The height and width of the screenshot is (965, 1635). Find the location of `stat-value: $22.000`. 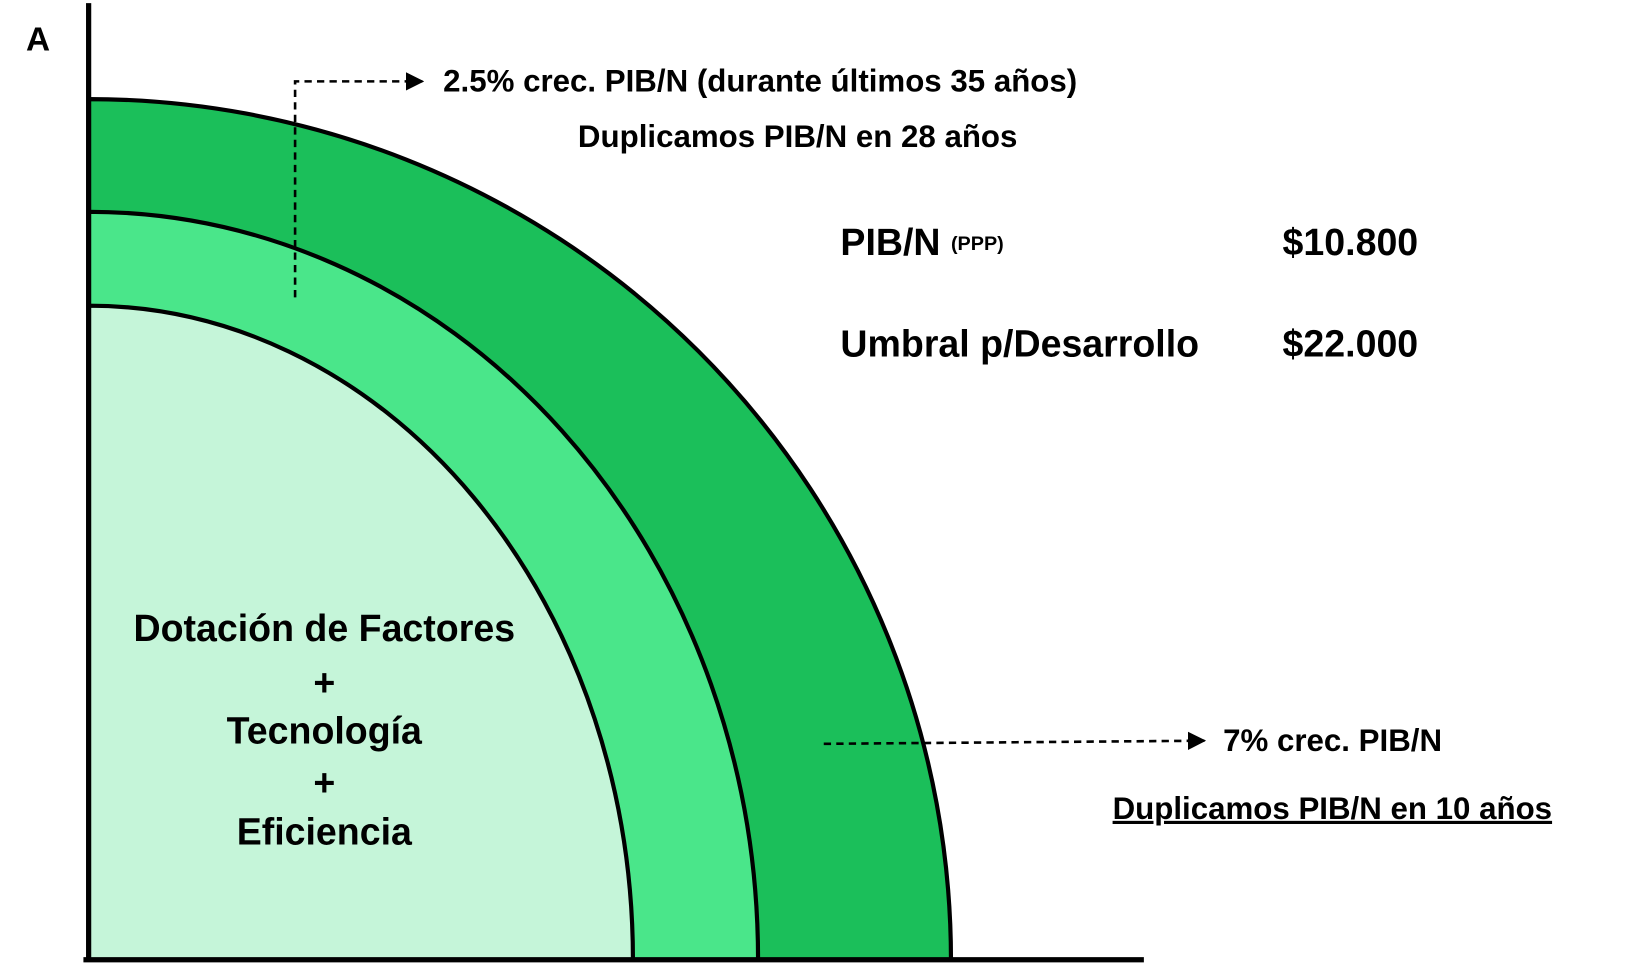

stat-value: $22.000 is located at coordinates (1351, 343).